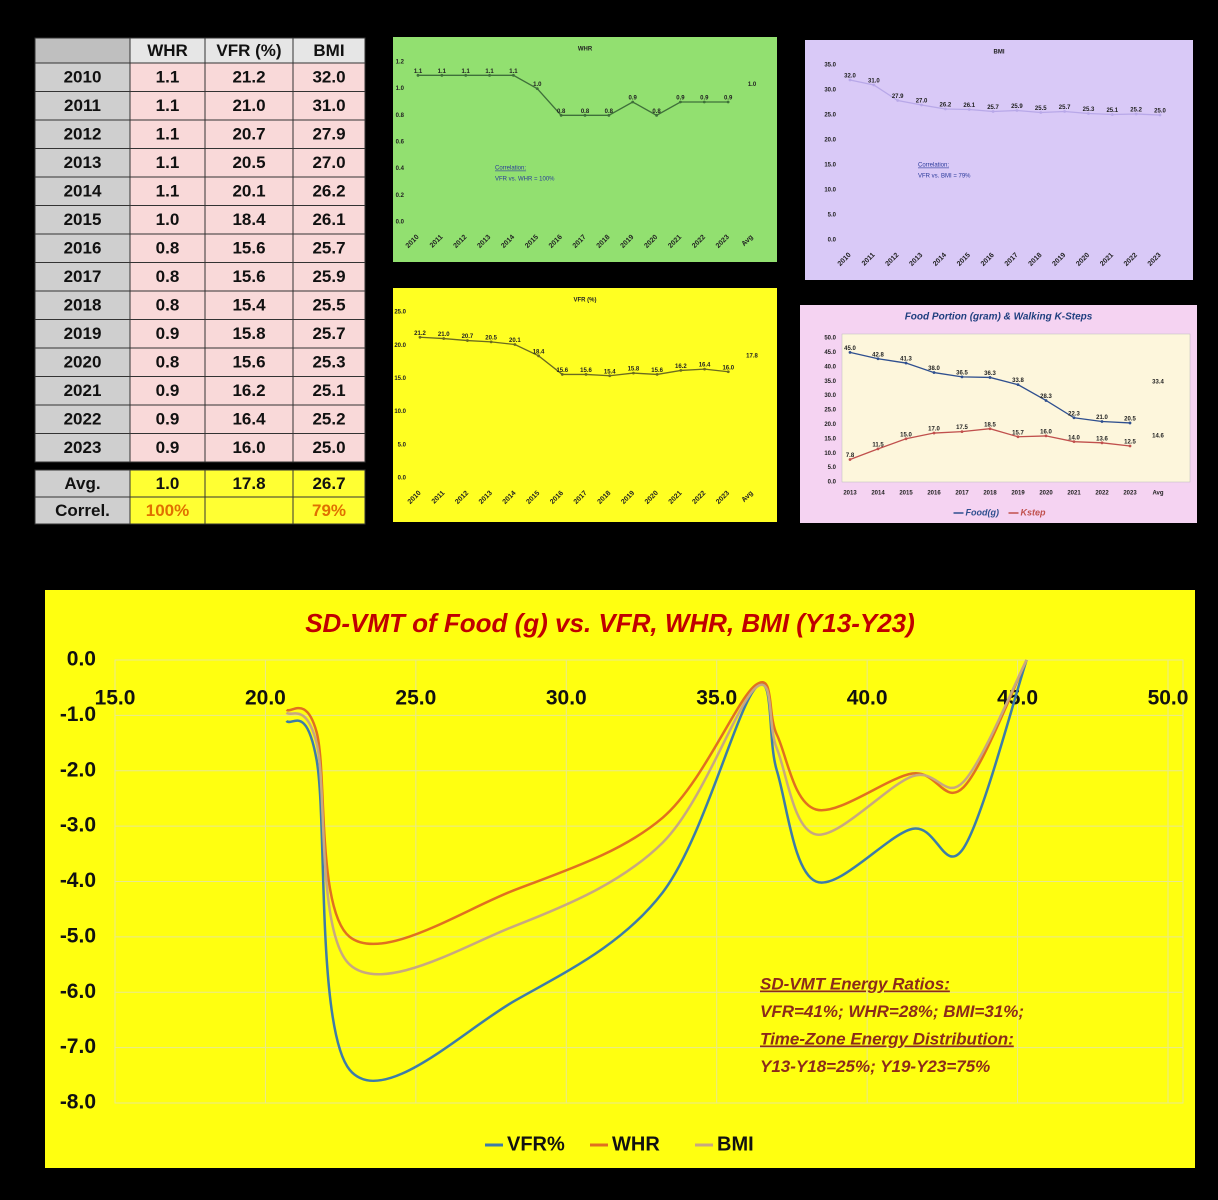  Describe the element at coordinates (78, 825) in the screenshot. I see `y-tick-label: -3.0` at that location.